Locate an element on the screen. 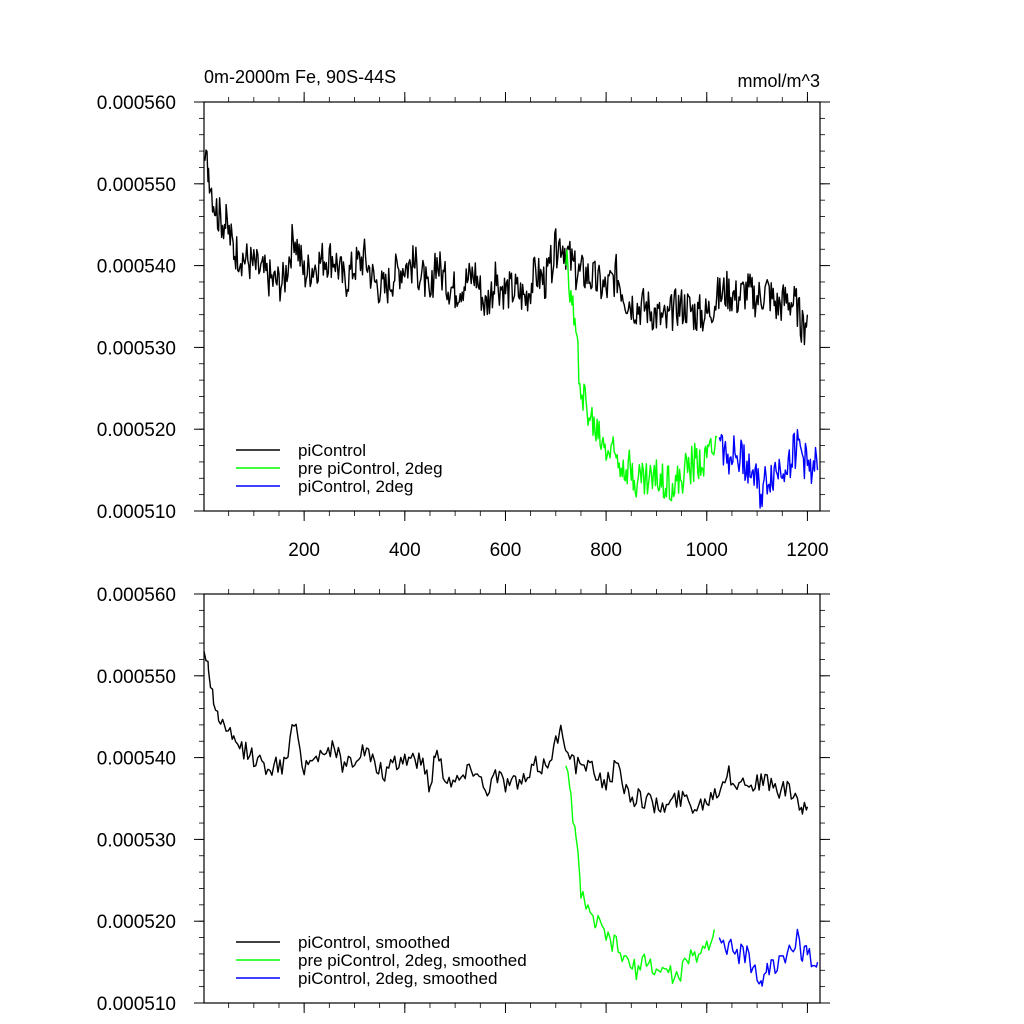 The image size is (1024, 1024). x-tick-label: 600 is located at coordinates (506, 550).